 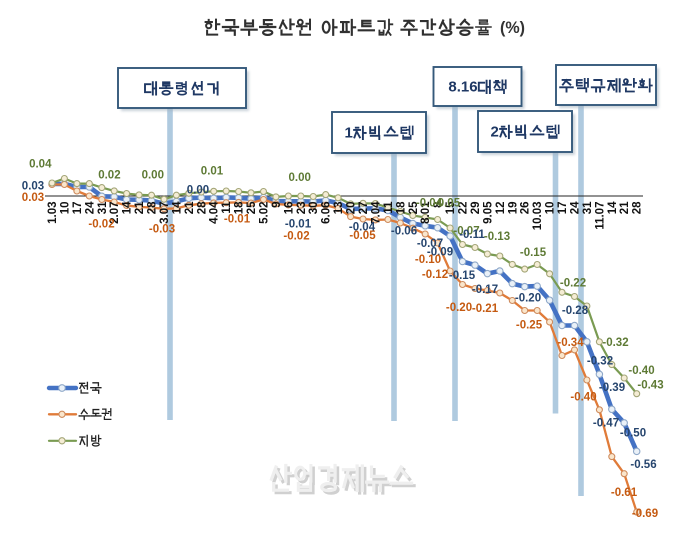 What do you see at coordinates (109, 176) in the screenshot?
I see `svg-text: 0.02` at bounding box center [109, 176].